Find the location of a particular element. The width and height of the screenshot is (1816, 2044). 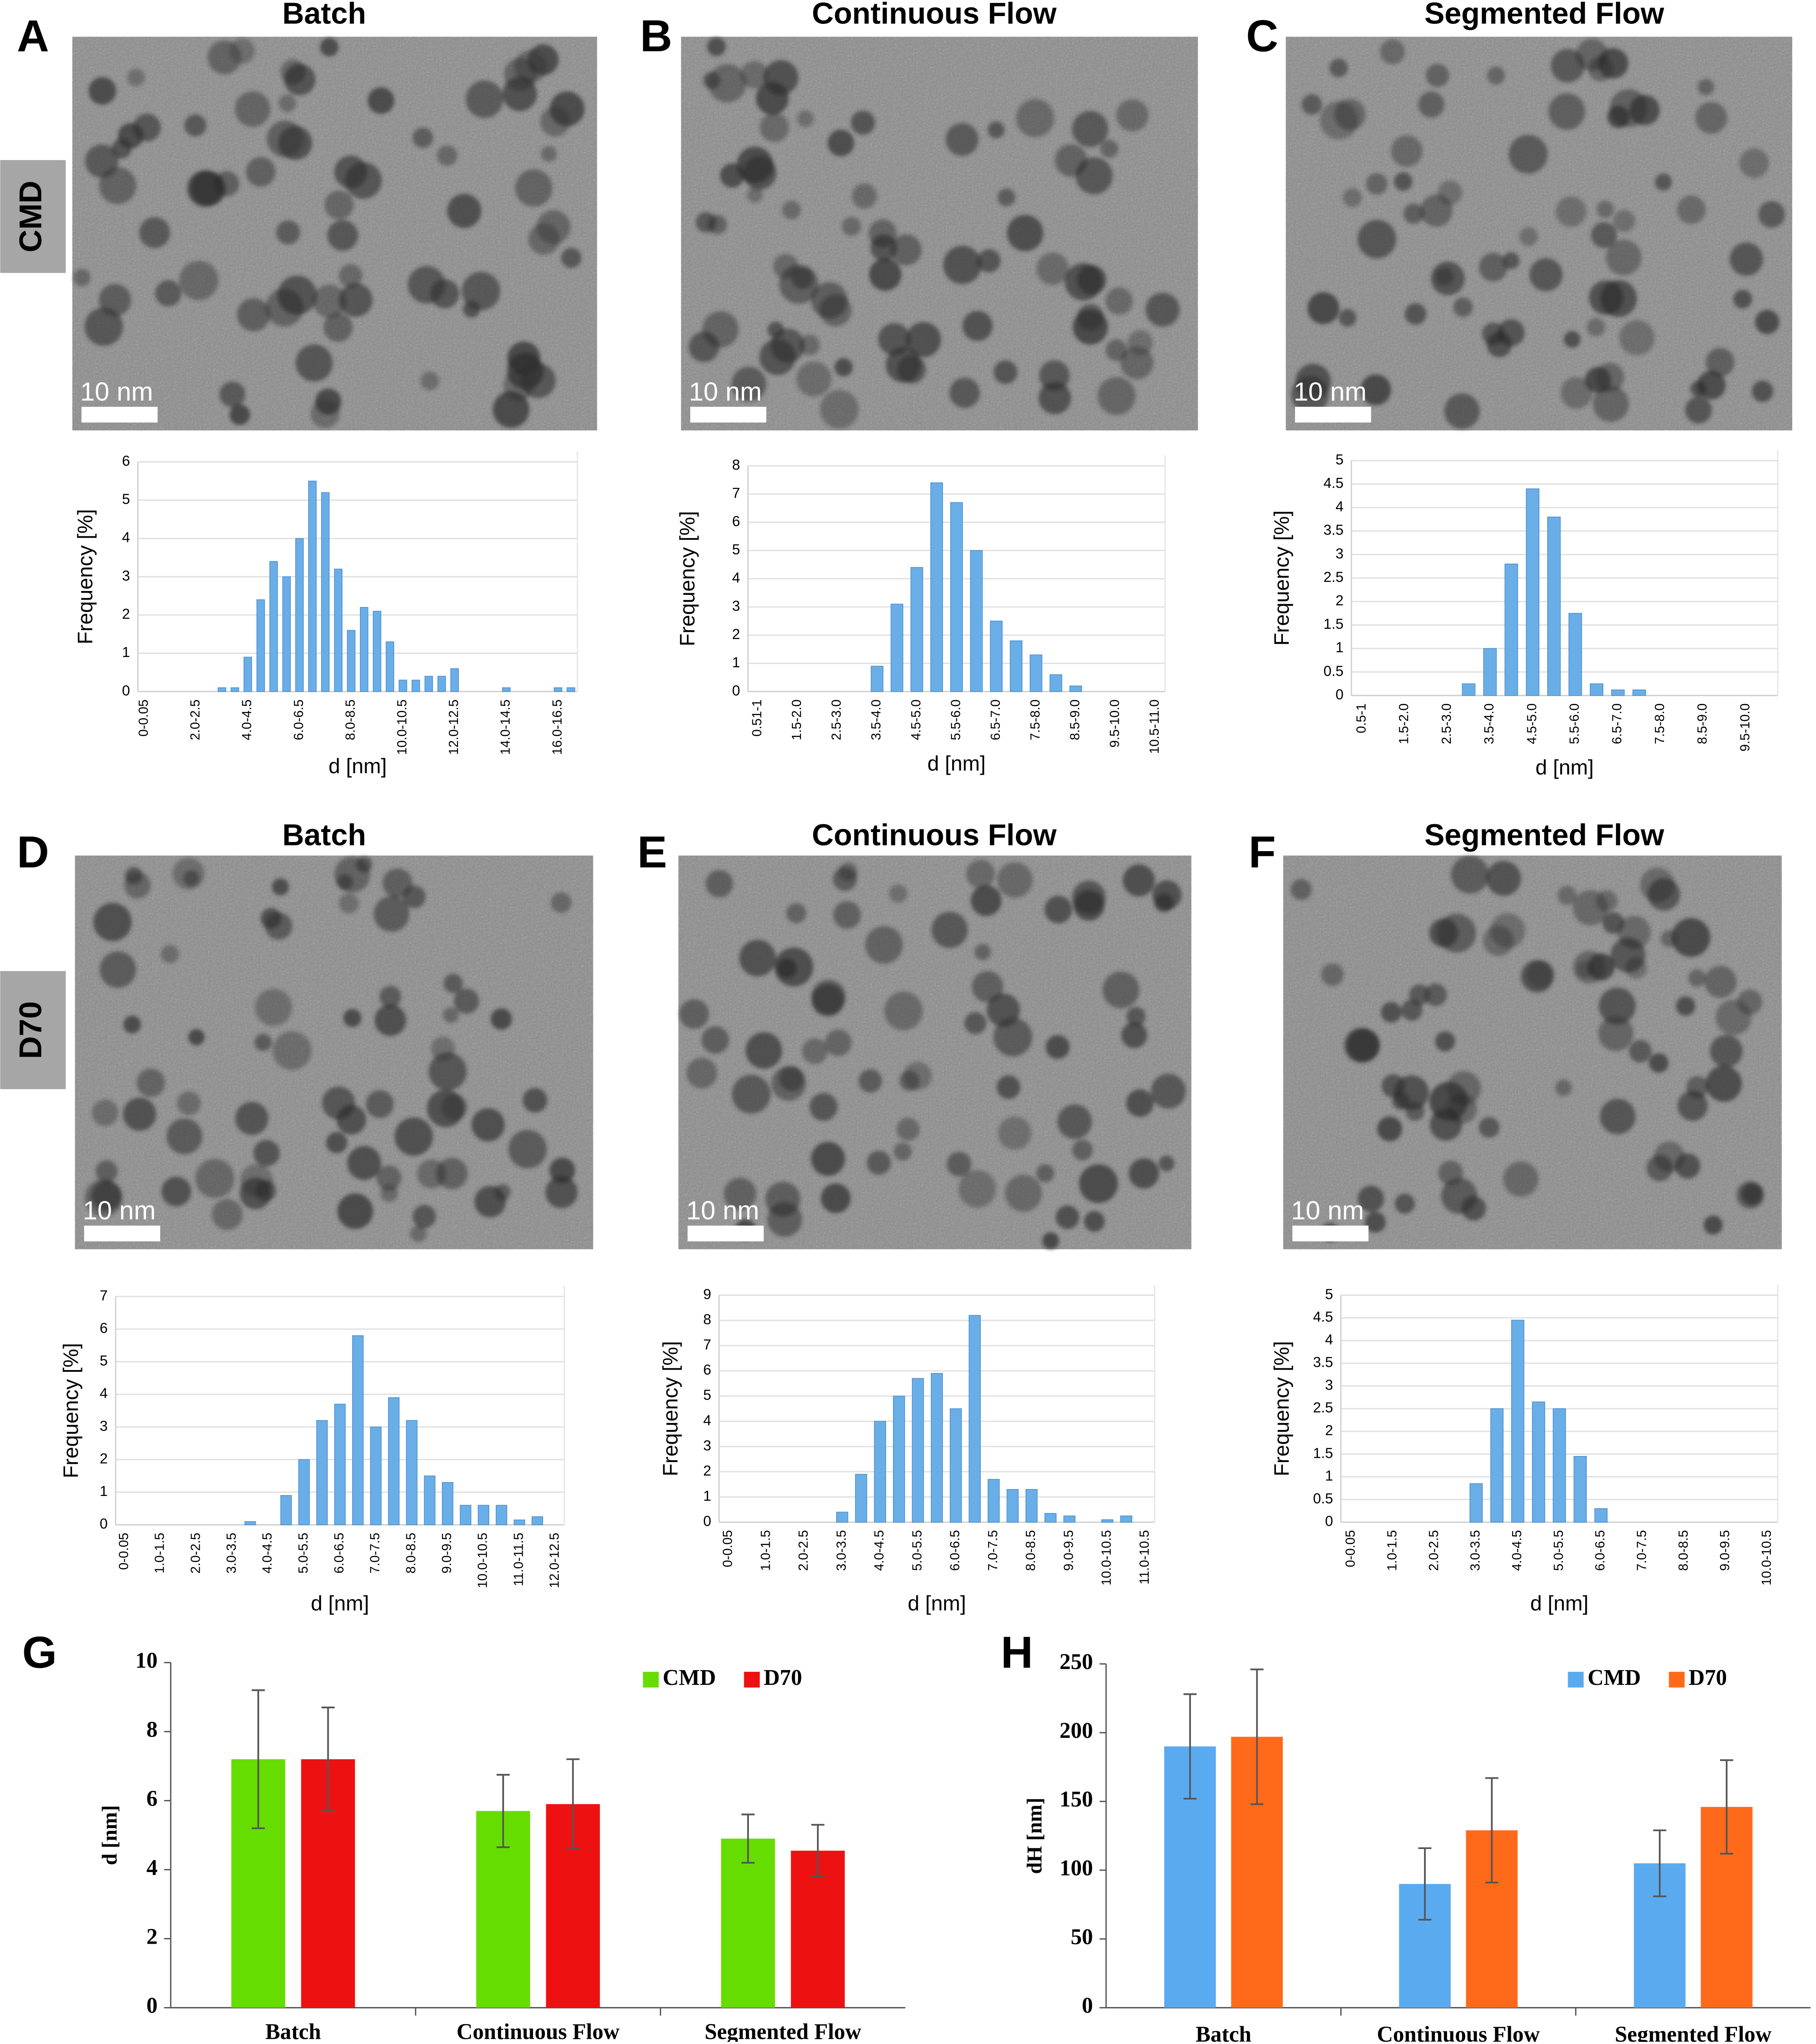

scale-bar-label: 10 nm is located at coordinates (116, 391).